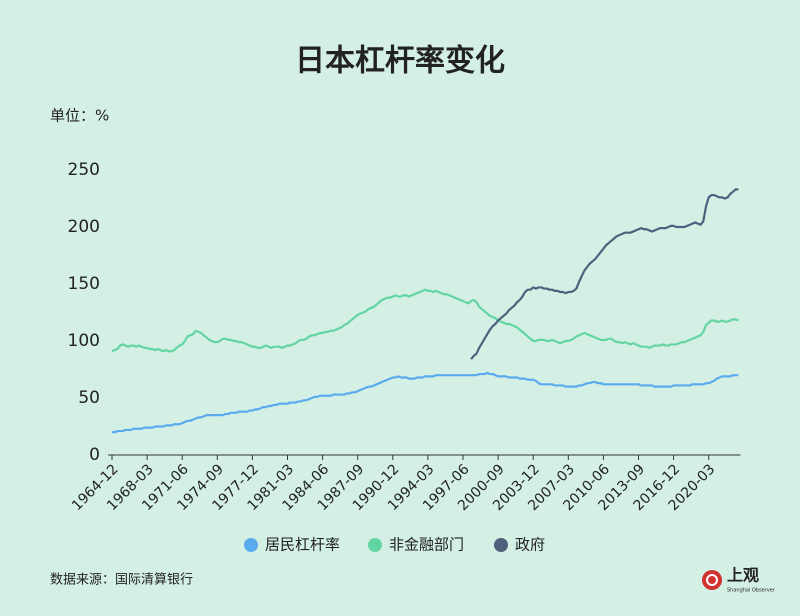  What do you see at coordinates (94, 455) in the screenshot?
I see `y-tick-label: 0` at bounding box center [94, 455].